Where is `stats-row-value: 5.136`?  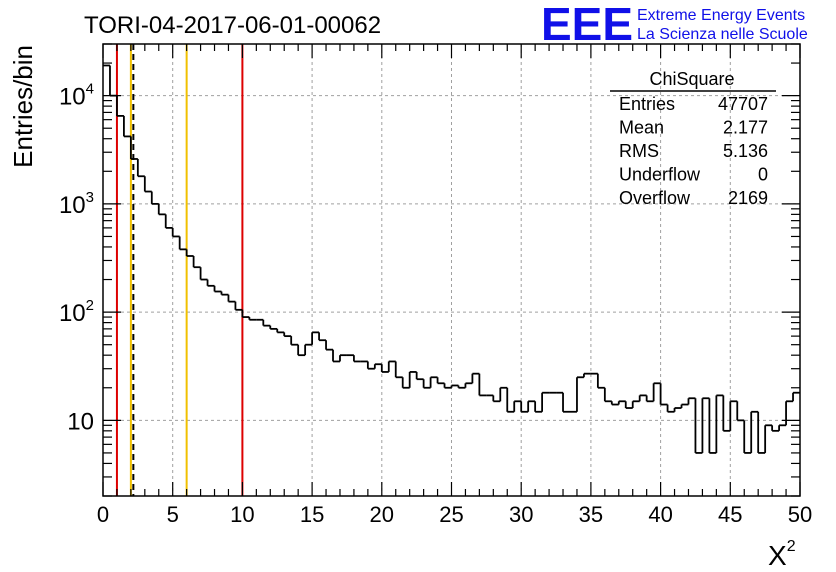
stats-row-value: 5.136 is located at coordinates (745, 151).